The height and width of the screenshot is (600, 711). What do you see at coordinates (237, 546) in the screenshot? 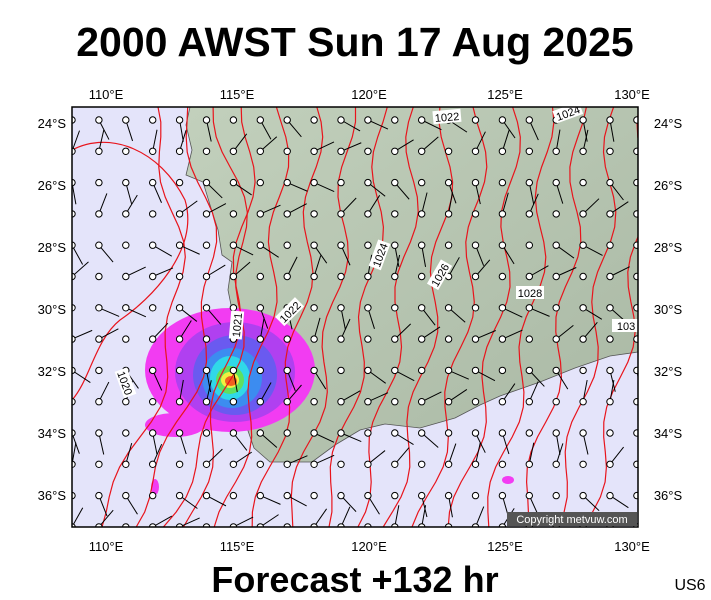
I see `lon-label-bottom: 115°E` at bounding box center [237, 546].